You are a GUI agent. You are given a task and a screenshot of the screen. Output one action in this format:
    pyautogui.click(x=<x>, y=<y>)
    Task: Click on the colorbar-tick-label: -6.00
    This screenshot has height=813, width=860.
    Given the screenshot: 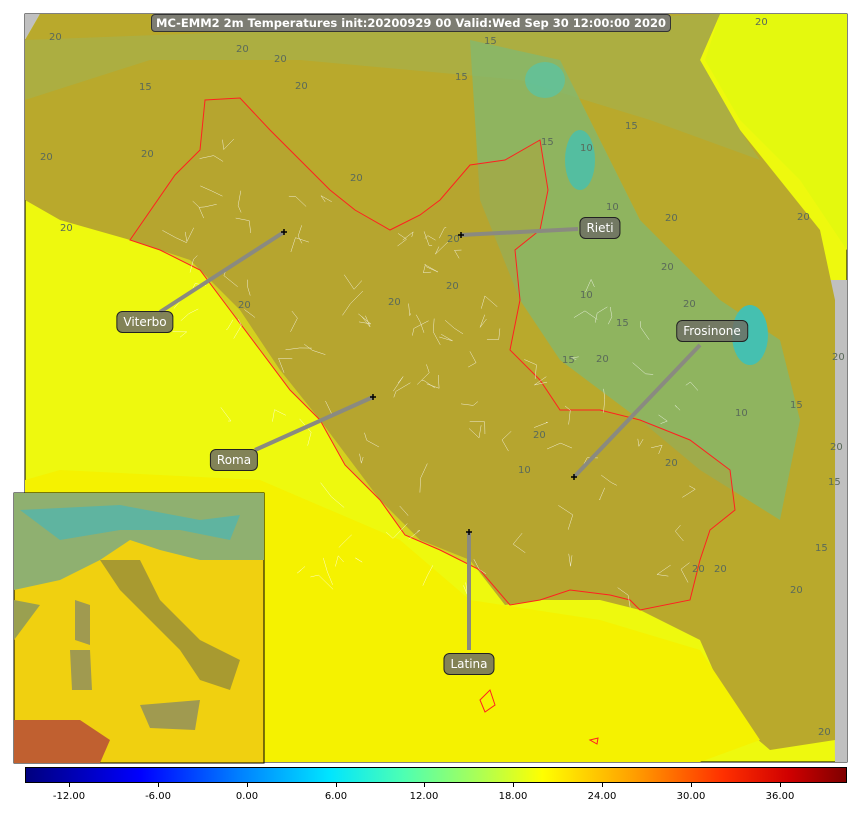 What is the action you would take?
    pyautogui.click(x=158, y=796)
    